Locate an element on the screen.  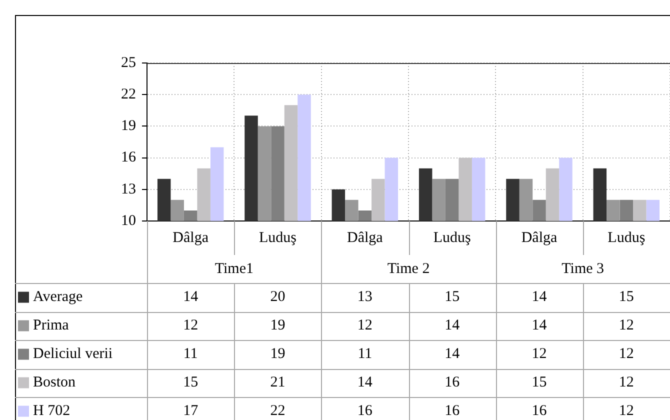
legend-label: Deliciul verii is located at coordinates (73, 354).